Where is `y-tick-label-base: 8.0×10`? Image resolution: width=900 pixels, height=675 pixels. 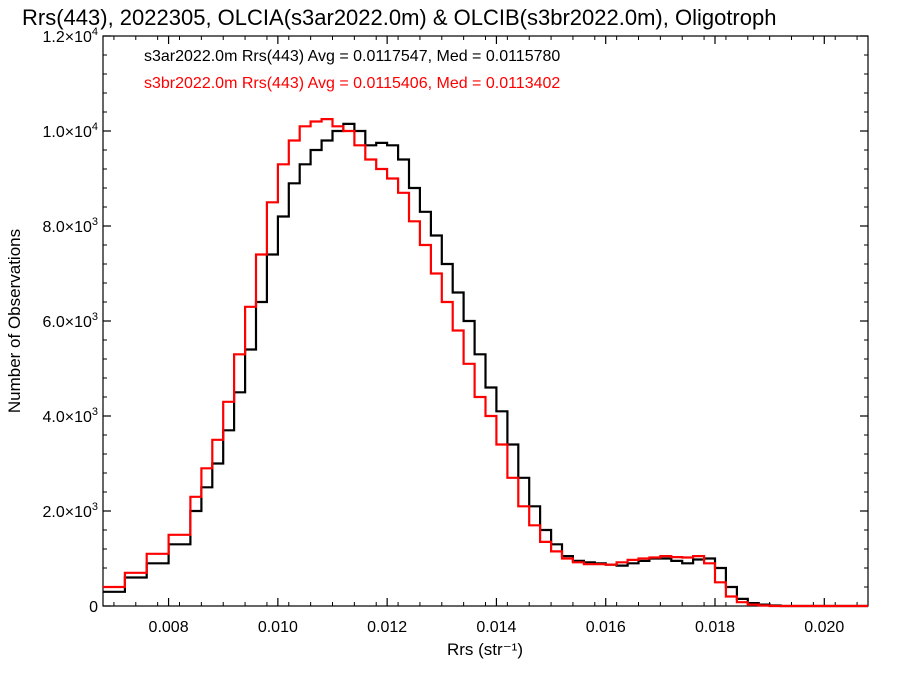 y-tick-label-base: 8.0×10 is located at coordinates (66, 227).